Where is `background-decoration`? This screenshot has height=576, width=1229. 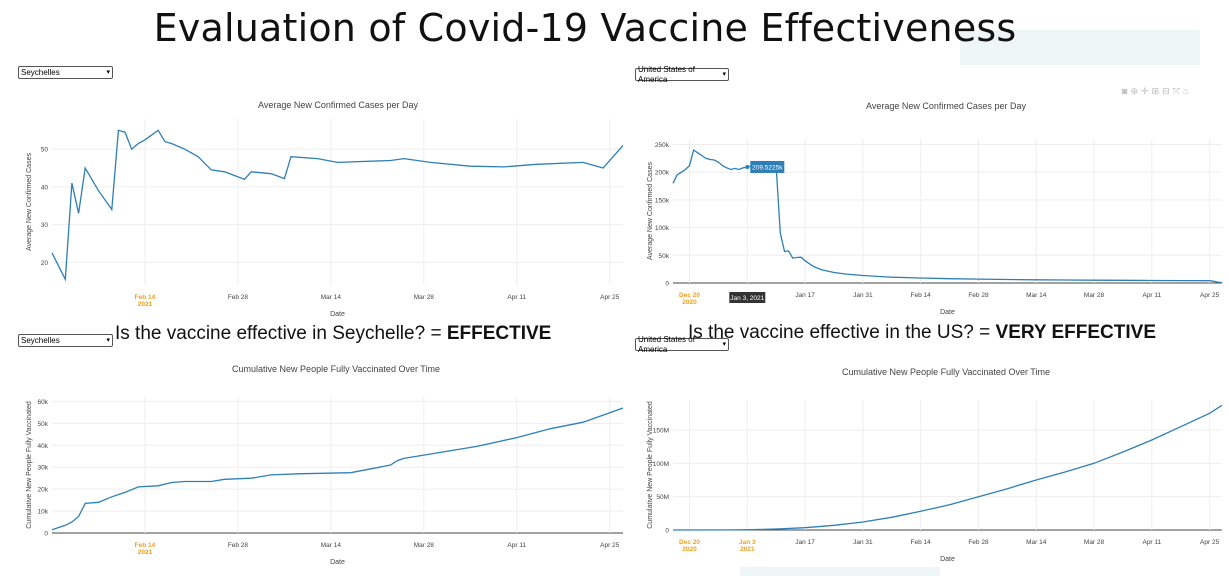
background-decoration is located at coordinates (1080, 50).